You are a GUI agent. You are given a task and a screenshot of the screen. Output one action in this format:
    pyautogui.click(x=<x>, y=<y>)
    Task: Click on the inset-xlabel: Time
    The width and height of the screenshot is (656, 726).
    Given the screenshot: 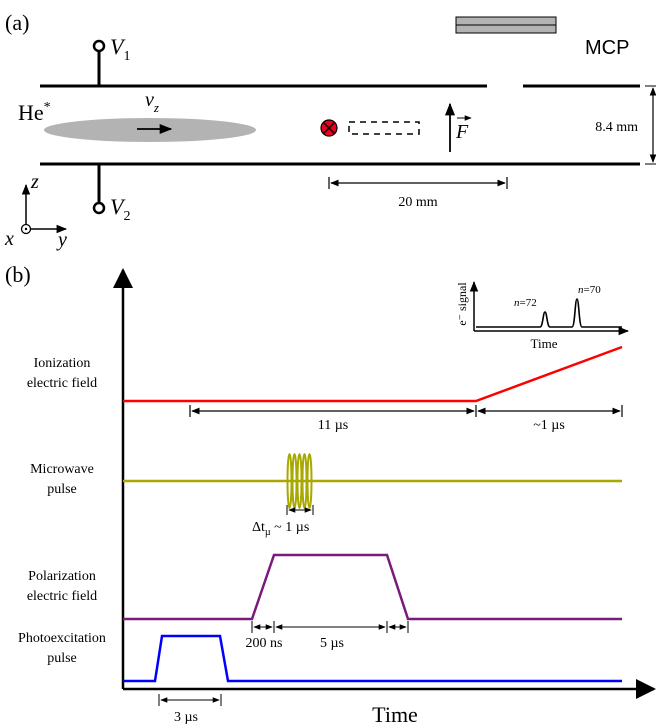 What is the action you would take?
    pyautogui.click(x=544, y=343)
    